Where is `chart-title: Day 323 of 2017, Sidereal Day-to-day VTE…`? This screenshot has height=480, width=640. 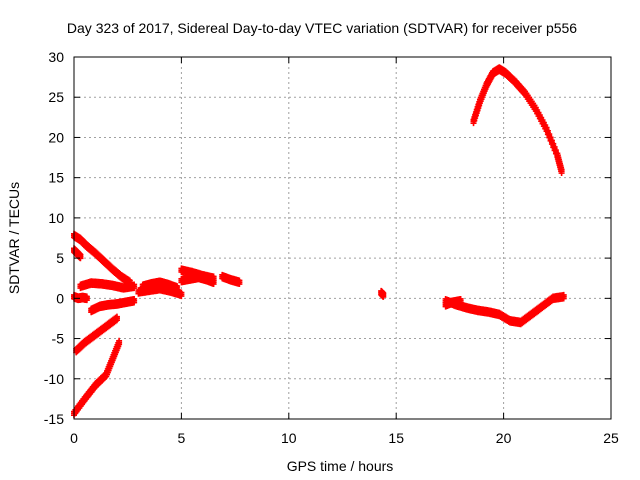 chart-title: Day 323 of 2017, Sidereal Day-to-day VTE… is located at coordinates (322, 28).